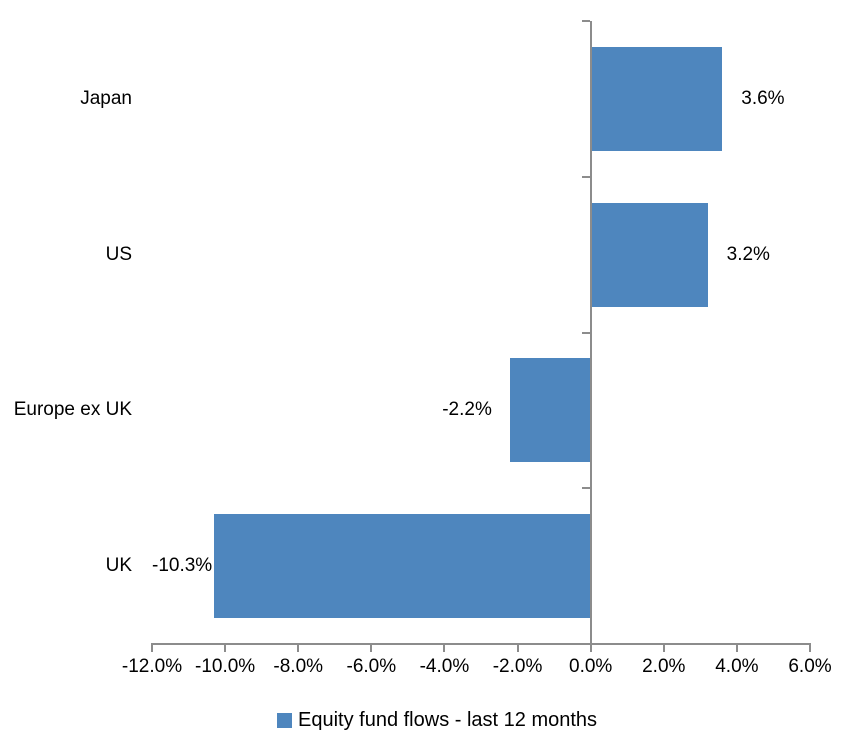  Describe the element at coordinates (649, 254) in the screenshot. I see `bar-us` at that location.